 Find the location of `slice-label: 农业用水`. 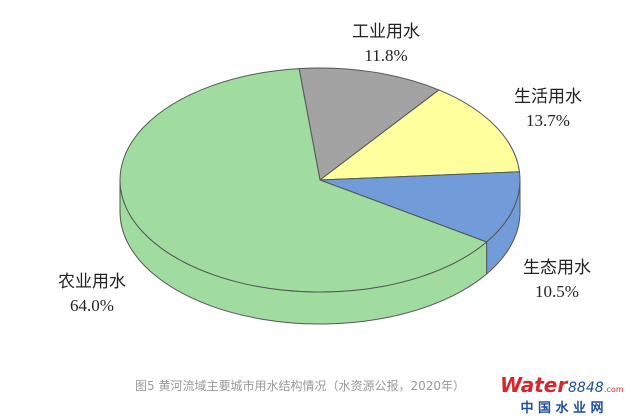

slice-label: 农业用水 is located at coordinates (92, 281).